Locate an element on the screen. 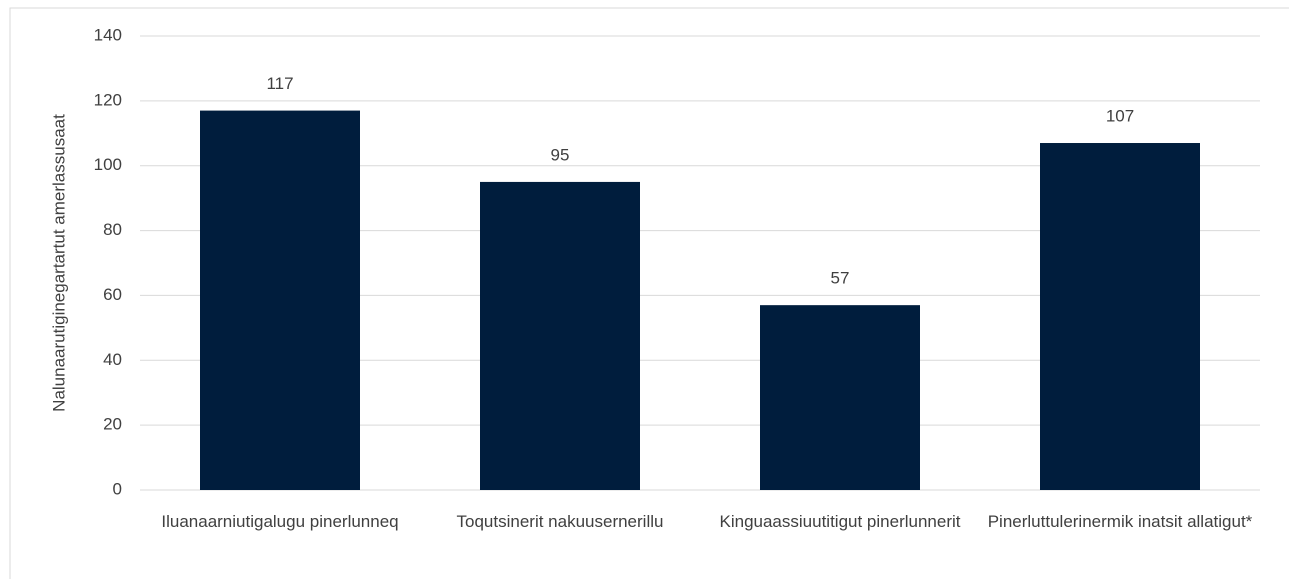 Image resolution: width=1289 pixels, height=579 pixels. y-tick-label: 80 is located at coordinates (112, 229).